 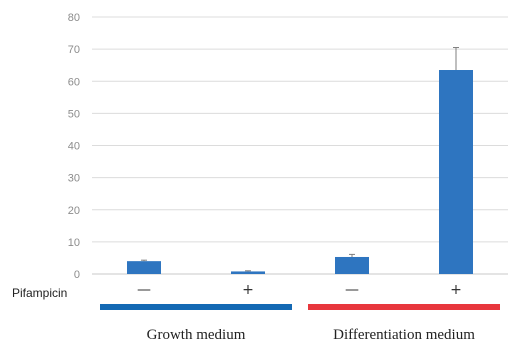 I want to click on y-tick-label: 40, so click(x=74, y=147).